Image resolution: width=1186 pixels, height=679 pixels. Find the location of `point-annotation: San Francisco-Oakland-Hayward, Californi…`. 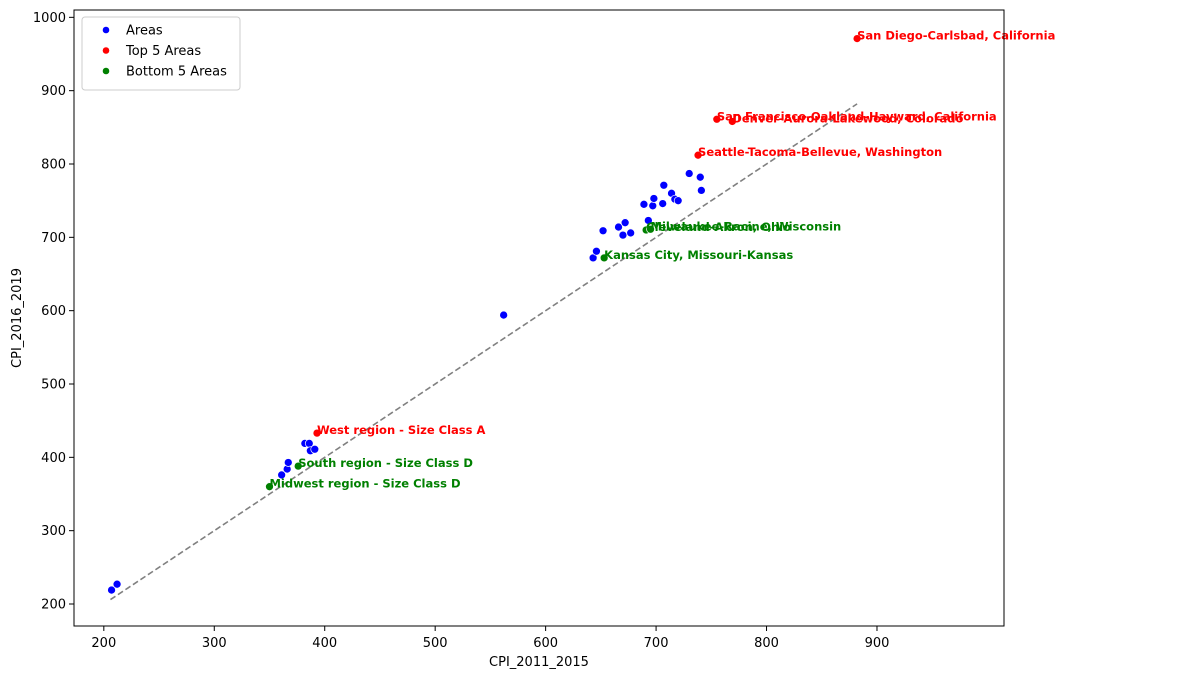

point-annotation: San Francisco-Oakland-Hayward, Californi… is located at coordinates (857, 116).